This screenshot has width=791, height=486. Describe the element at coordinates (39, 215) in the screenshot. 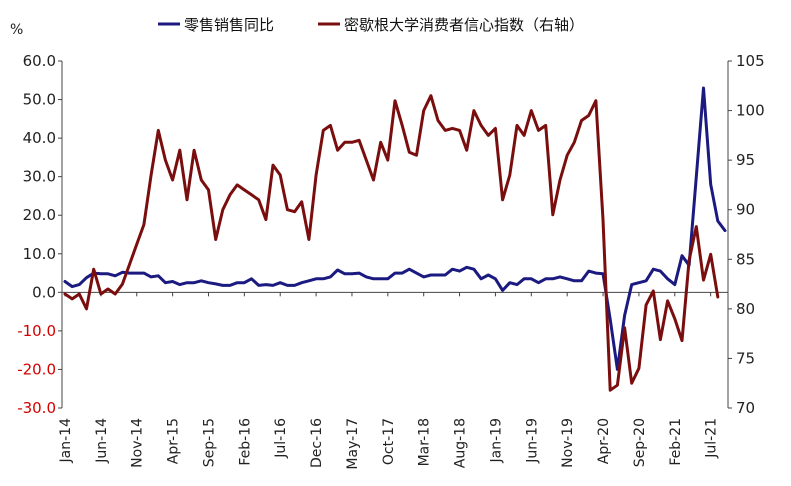

I see `left-tick-label: 20.0` at that location.